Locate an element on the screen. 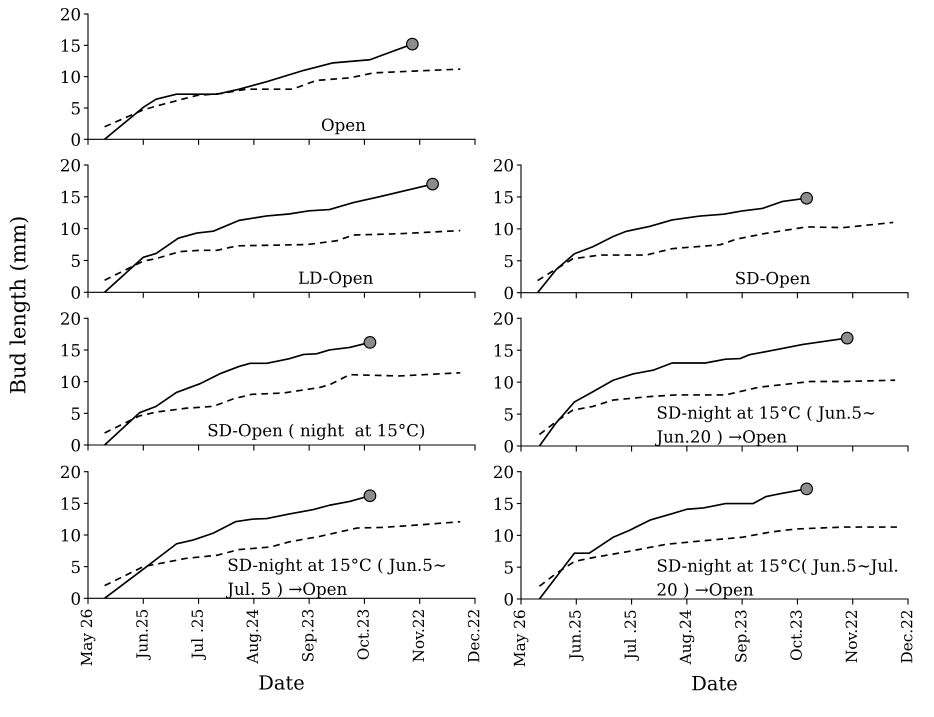  annotation: LD-Open is located at coordinates (335, 279).